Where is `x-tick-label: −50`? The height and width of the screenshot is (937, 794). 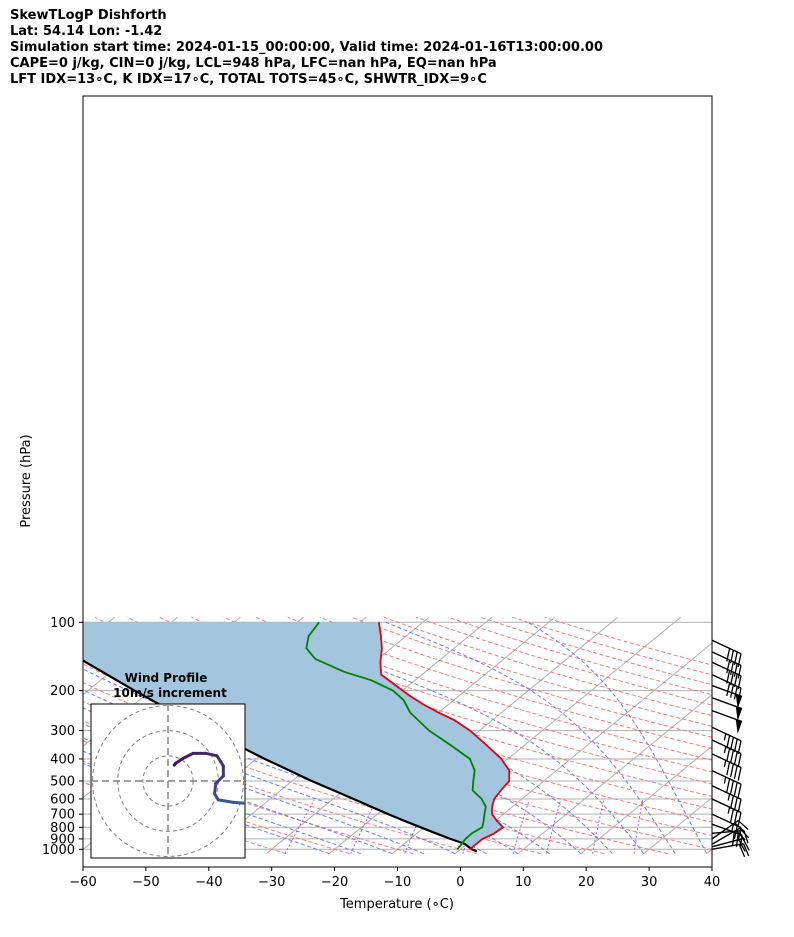
x-tick-label: −50 is located at coordinates (145, 882).